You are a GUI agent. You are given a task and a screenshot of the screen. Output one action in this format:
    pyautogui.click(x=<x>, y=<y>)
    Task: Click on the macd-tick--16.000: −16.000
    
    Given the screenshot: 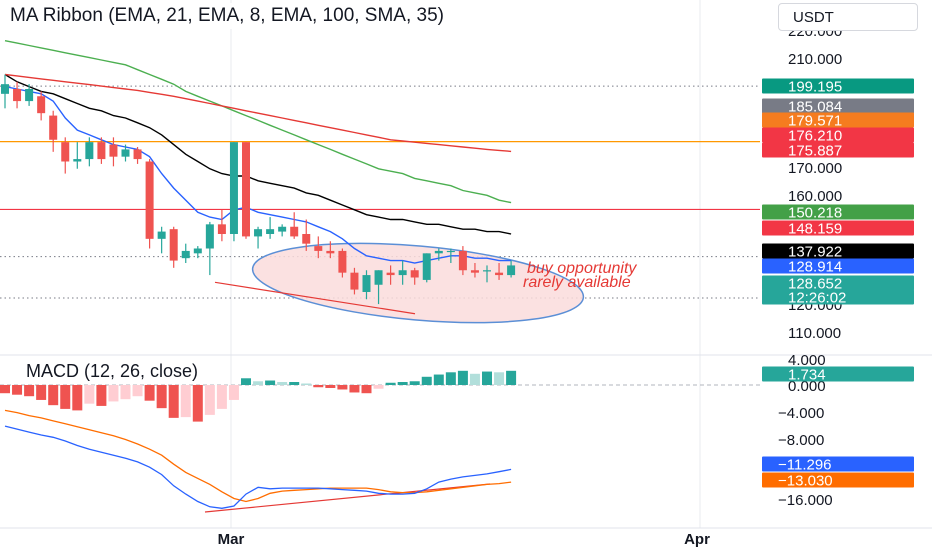 What is the action you would take?
    pyautogui.click(x=805, y=500)
    